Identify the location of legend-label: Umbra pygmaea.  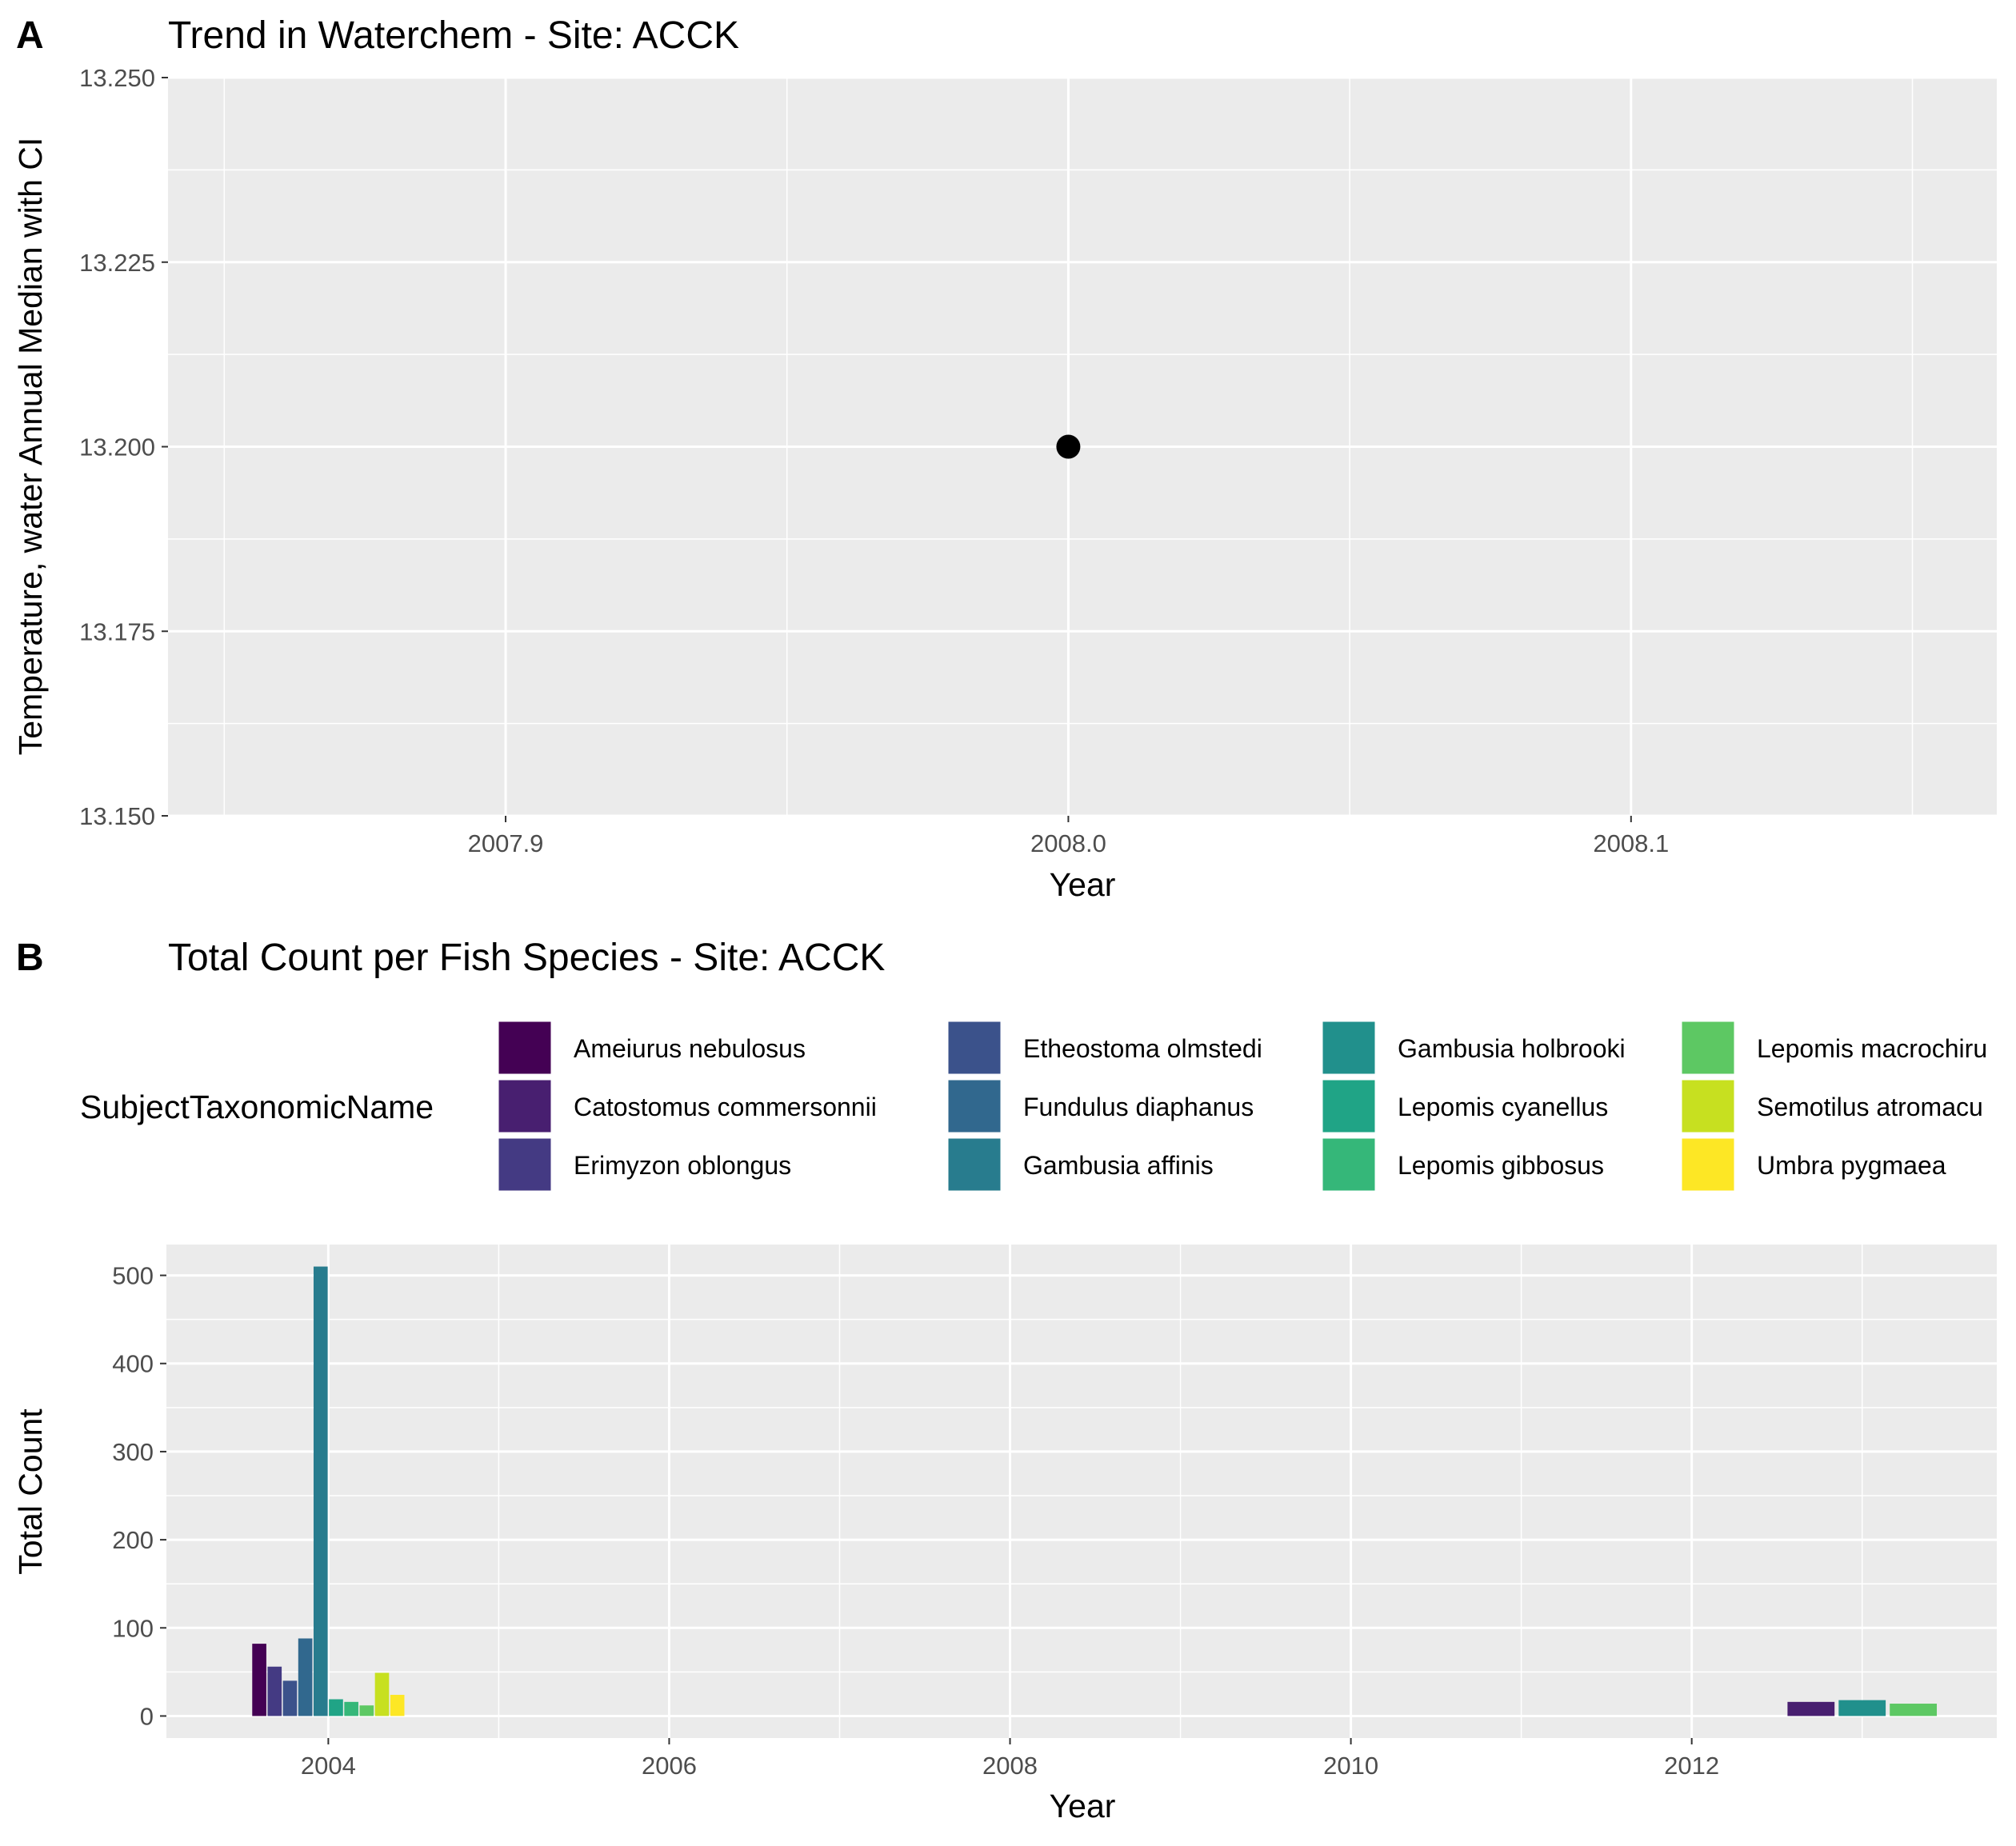
(1851, 1165).